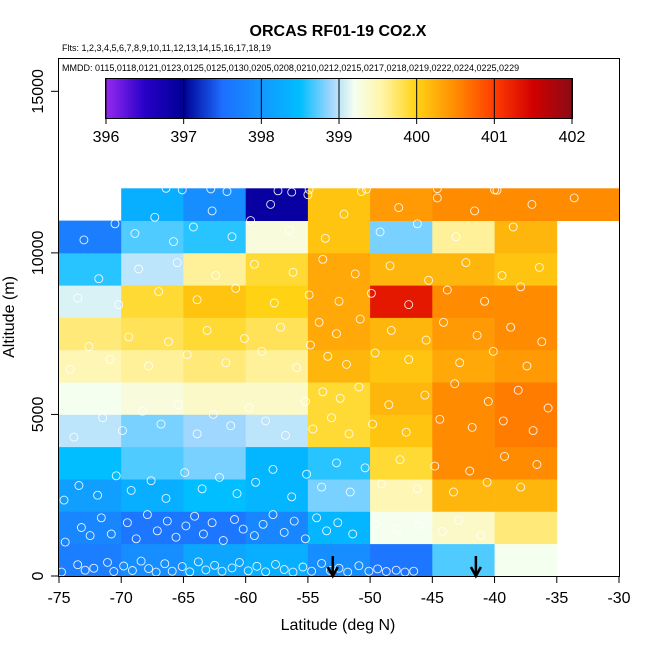  Describe the element at coordinates (58, 598) in the screenshot. I see `x-tick-label: -75` at that location.